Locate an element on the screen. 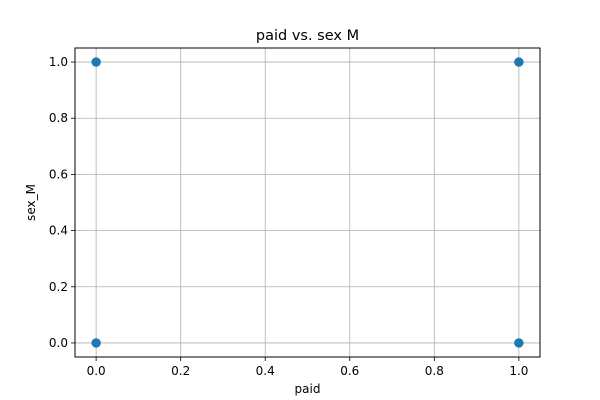 Image resolution: width=600 pixels, height=400 pixels. y-tick-label: 1.0 is located at coordinates (58, 62).